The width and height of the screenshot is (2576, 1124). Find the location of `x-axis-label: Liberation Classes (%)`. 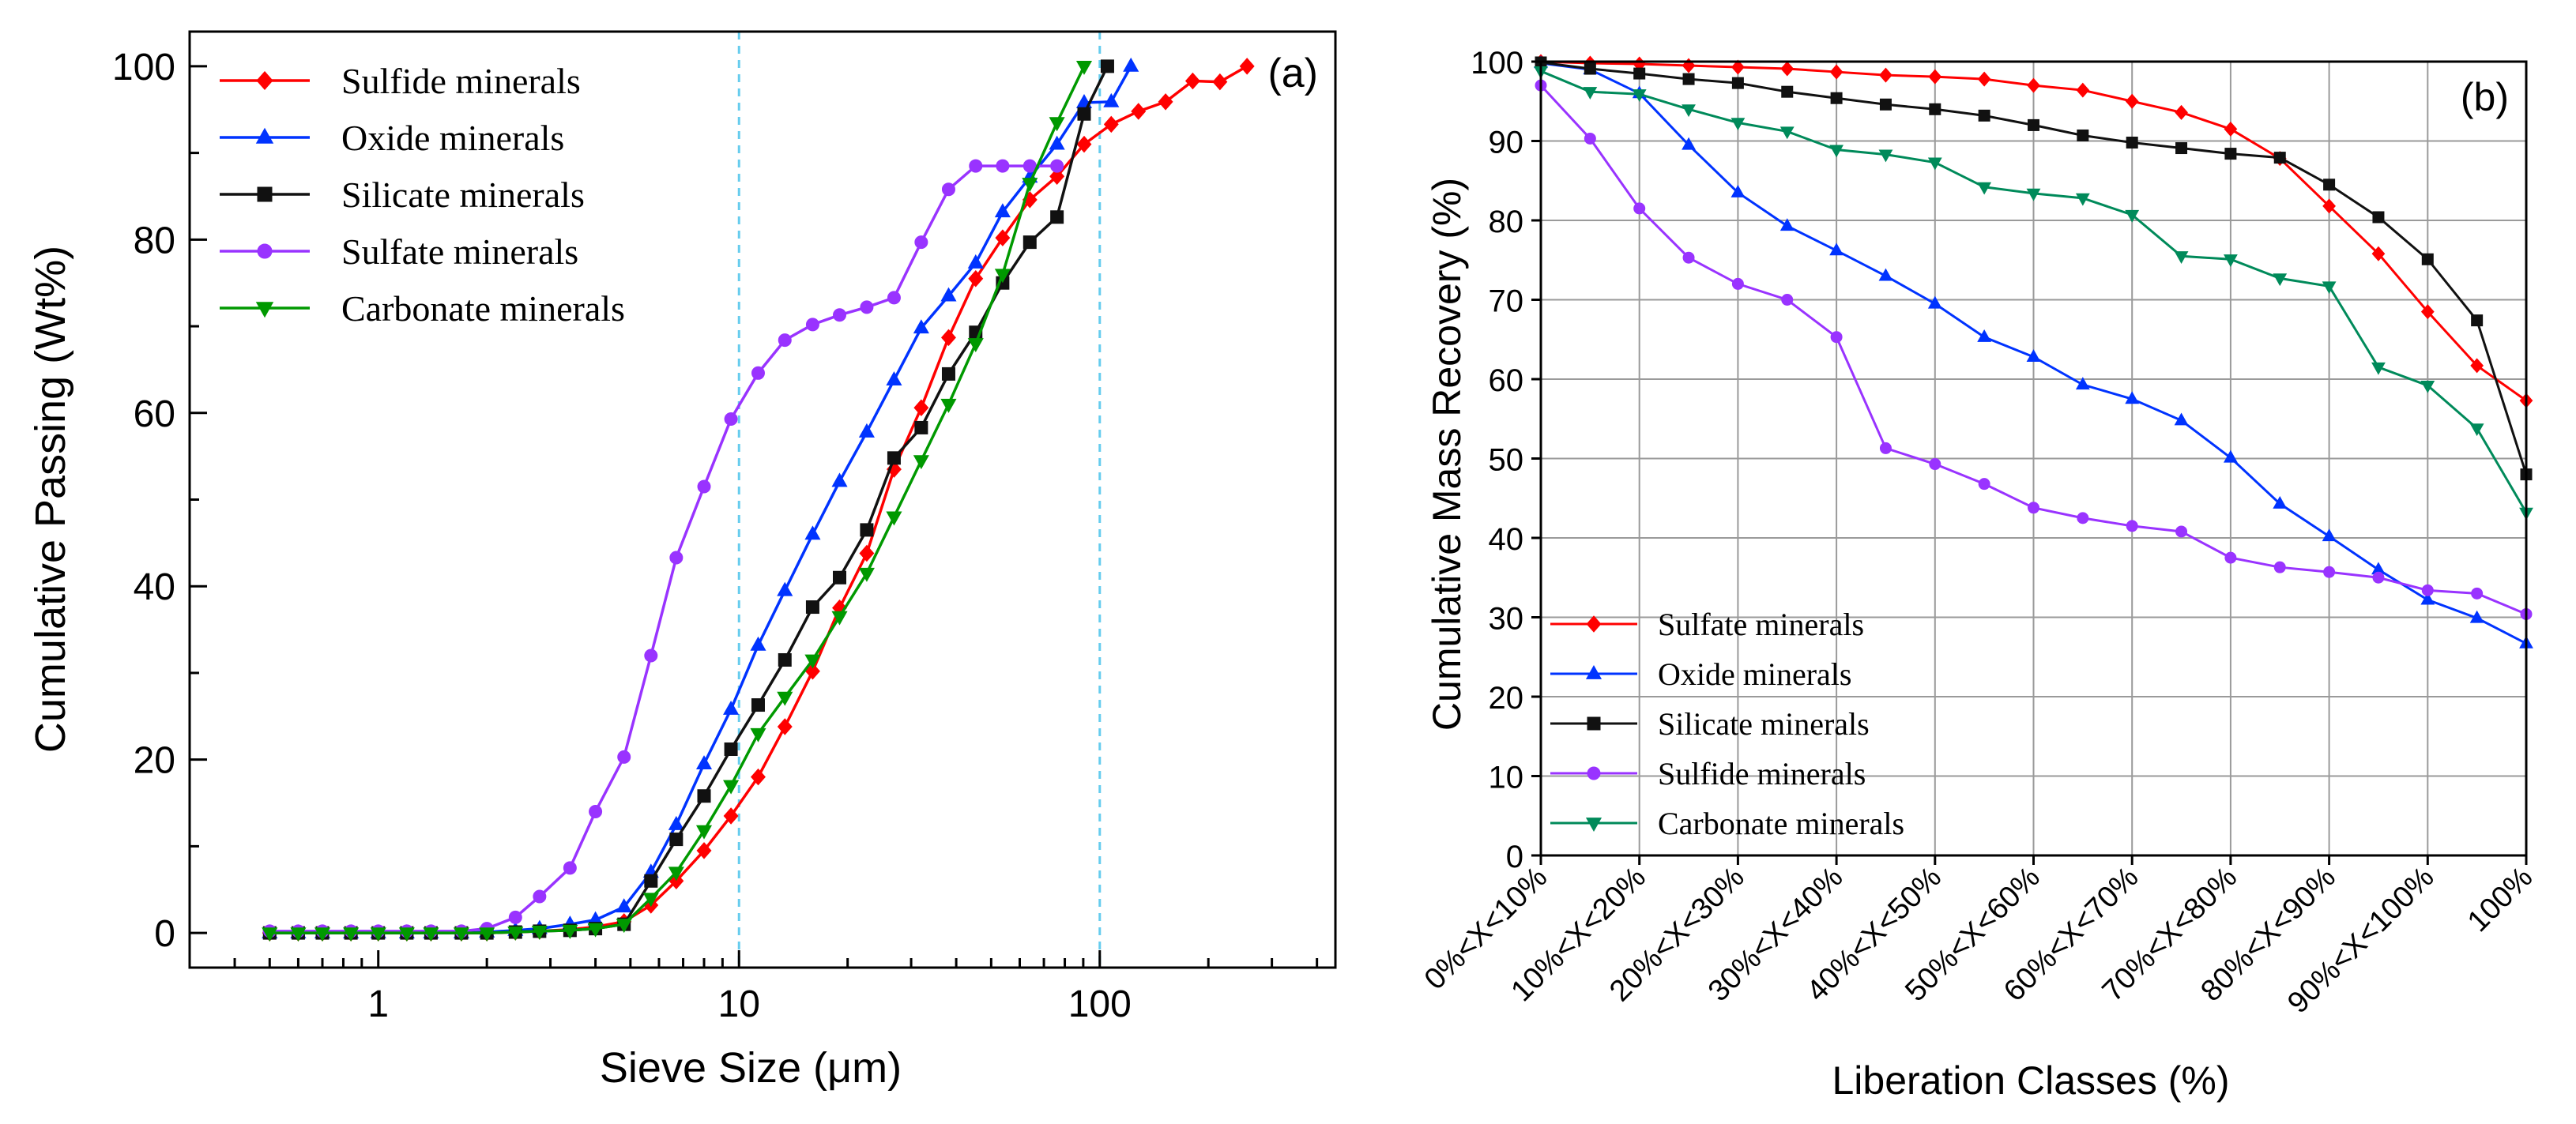

x-axis-label: Liberation Classes (%) is located at coordinates (2031, 1080).